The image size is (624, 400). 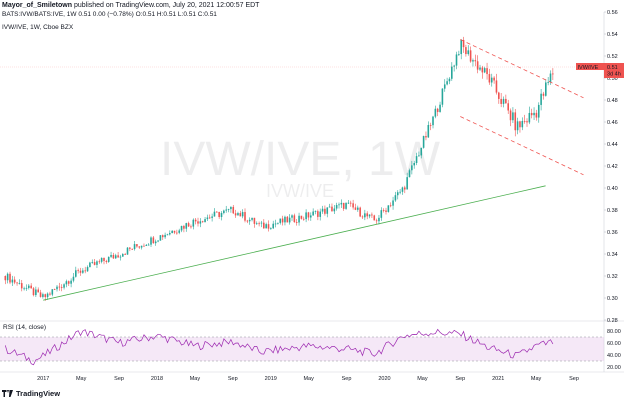 I want to click on price-tick-label: 0.32, so click(x=612, y=277).